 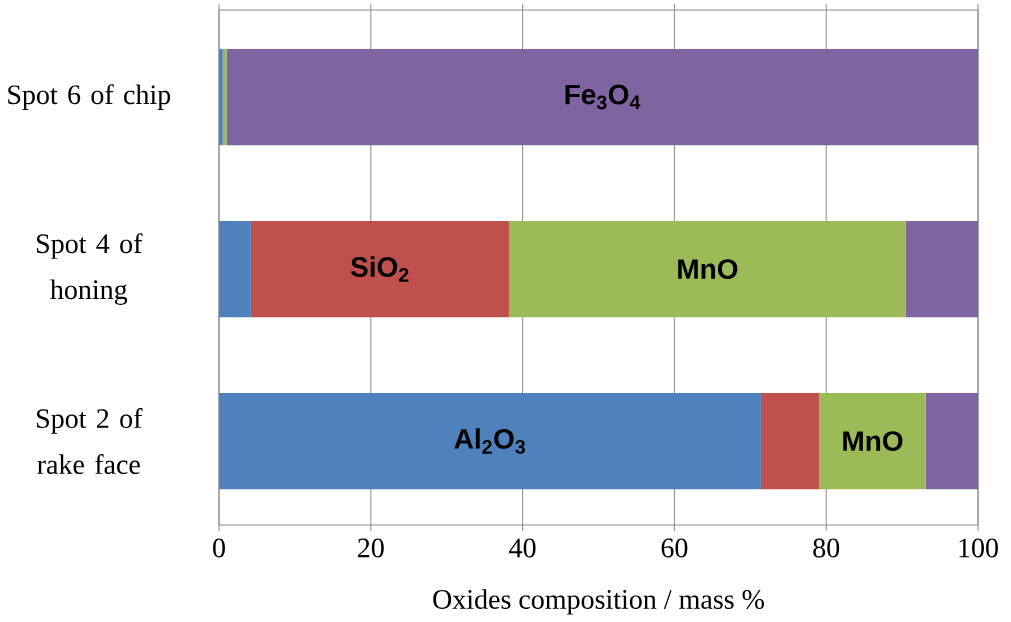 I want to click on series-label: MnO, so click(x=873, y=441).